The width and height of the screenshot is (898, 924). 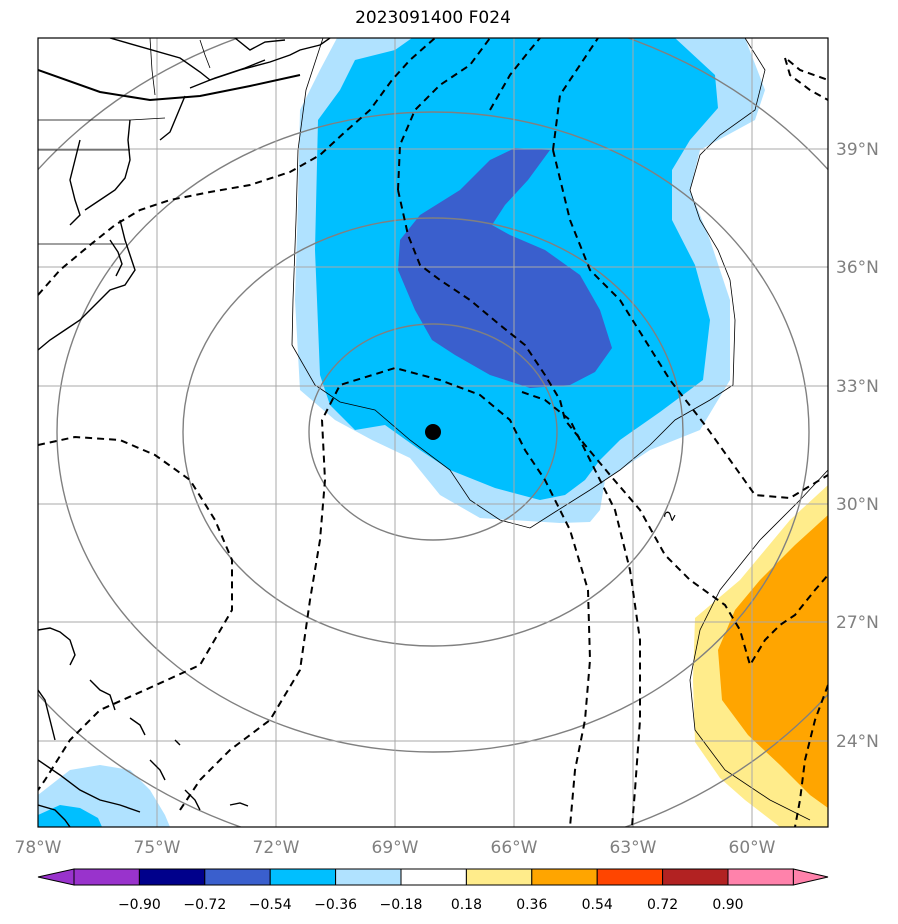 What do you see at coordinates (116, 258) in the screenshot?
I see `coast-outer-banks` at bounding box center [116, 258].